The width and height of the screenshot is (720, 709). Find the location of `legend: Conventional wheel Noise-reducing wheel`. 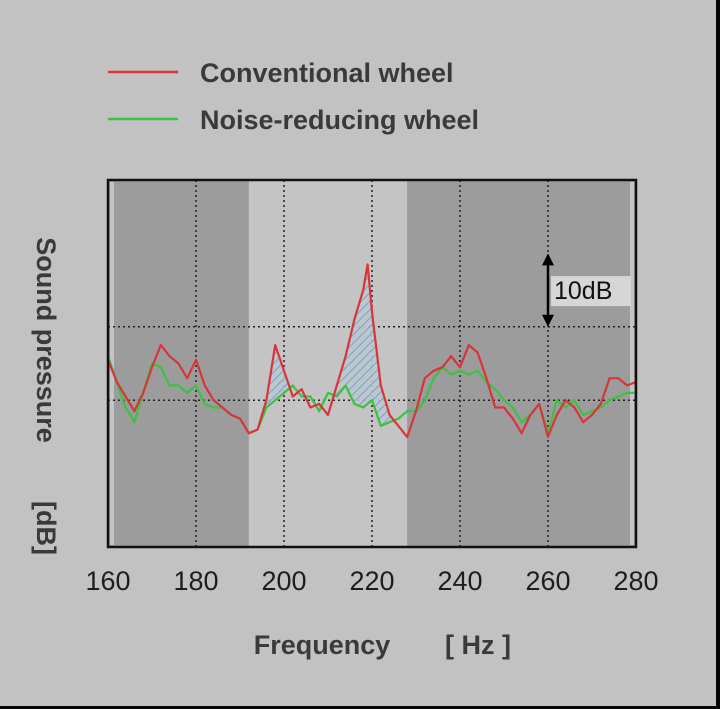

legend: Conventional wheel Noise-reducing wheel is located at coordinates (293, 96).